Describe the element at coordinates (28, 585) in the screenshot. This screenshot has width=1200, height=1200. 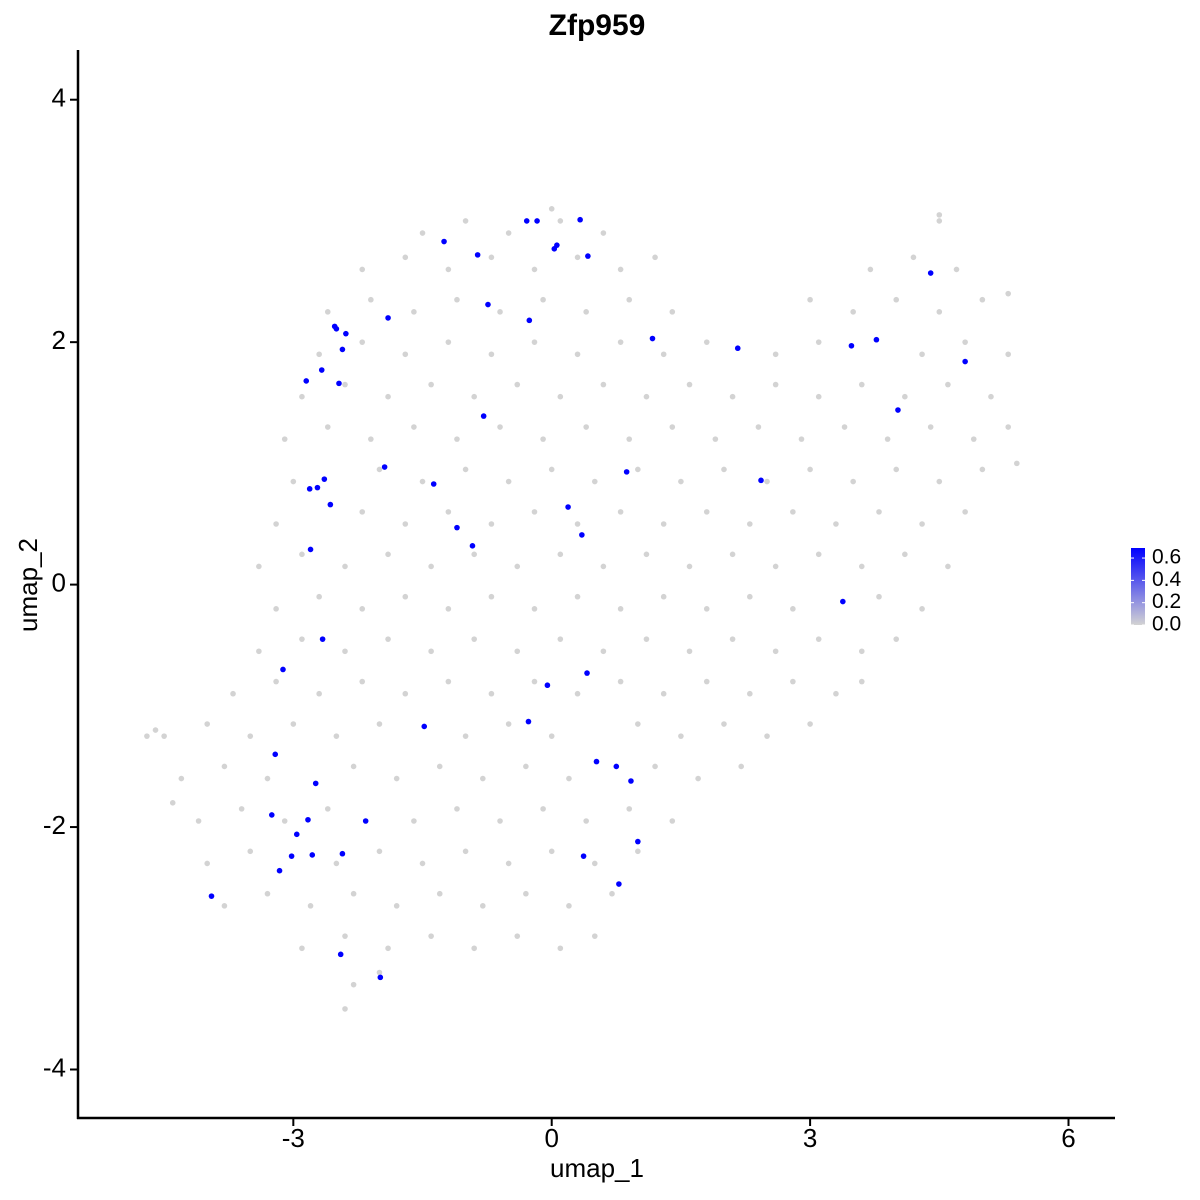
I see `y-axis-label: umap_2` at that location.